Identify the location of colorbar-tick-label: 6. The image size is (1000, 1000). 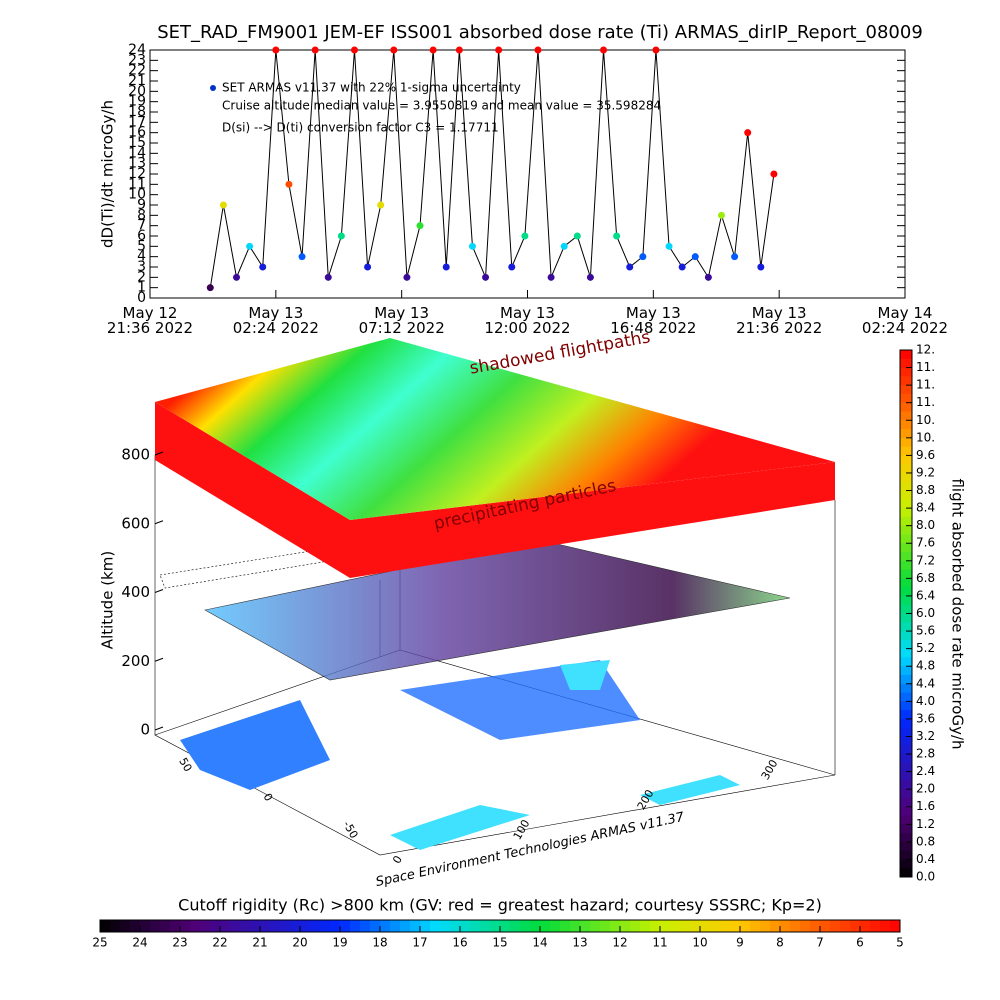
(860, 943).